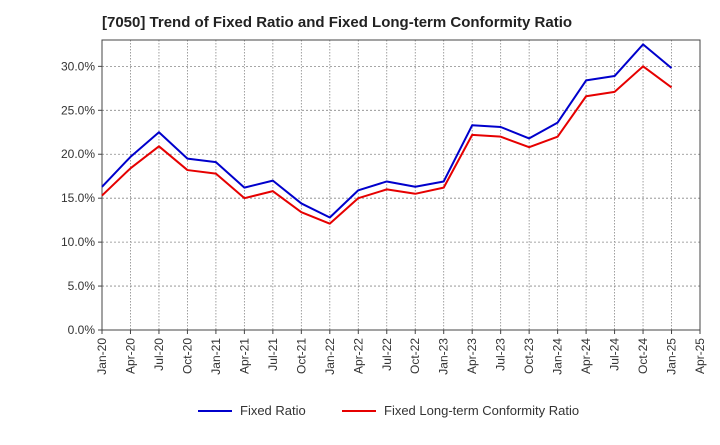 This screenshot has width=720, height=445. I want to click on y-tick-label: 30.0%, so click(78, 66).